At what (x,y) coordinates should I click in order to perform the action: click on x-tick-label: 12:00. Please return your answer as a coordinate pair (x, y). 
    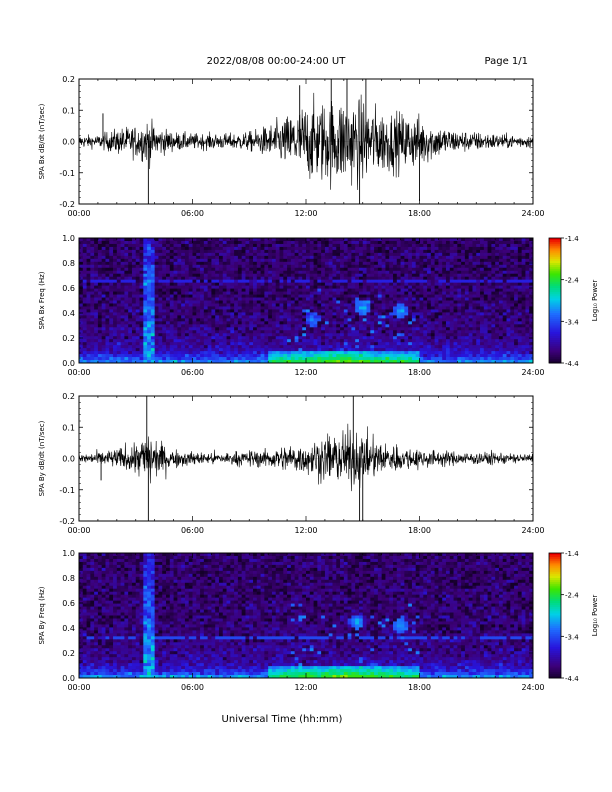
    Looking at the image, I should click on (305, 372).